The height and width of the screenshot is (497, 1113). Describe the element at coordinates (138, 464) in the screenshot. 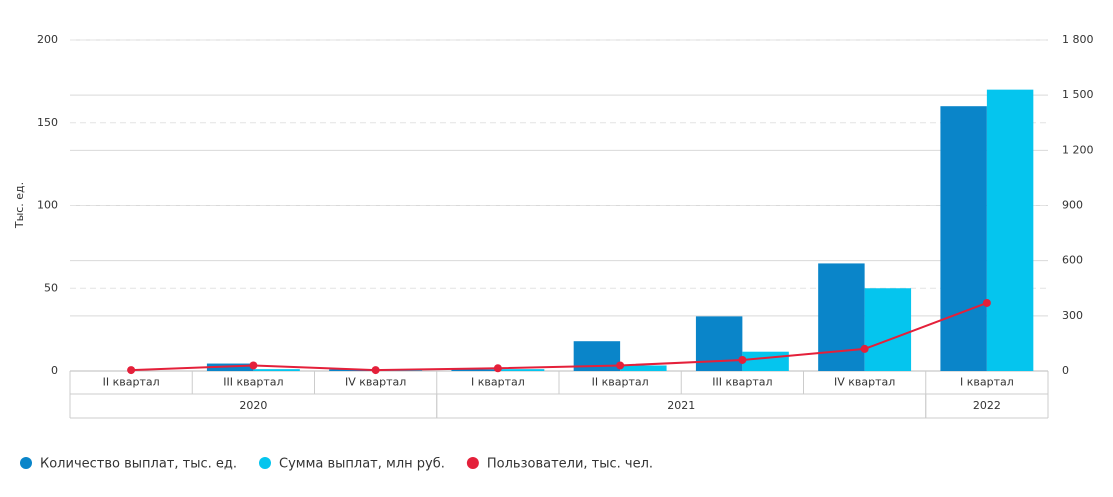

I see `legend-label: Количество выплат, тыс. ед.` at that location.